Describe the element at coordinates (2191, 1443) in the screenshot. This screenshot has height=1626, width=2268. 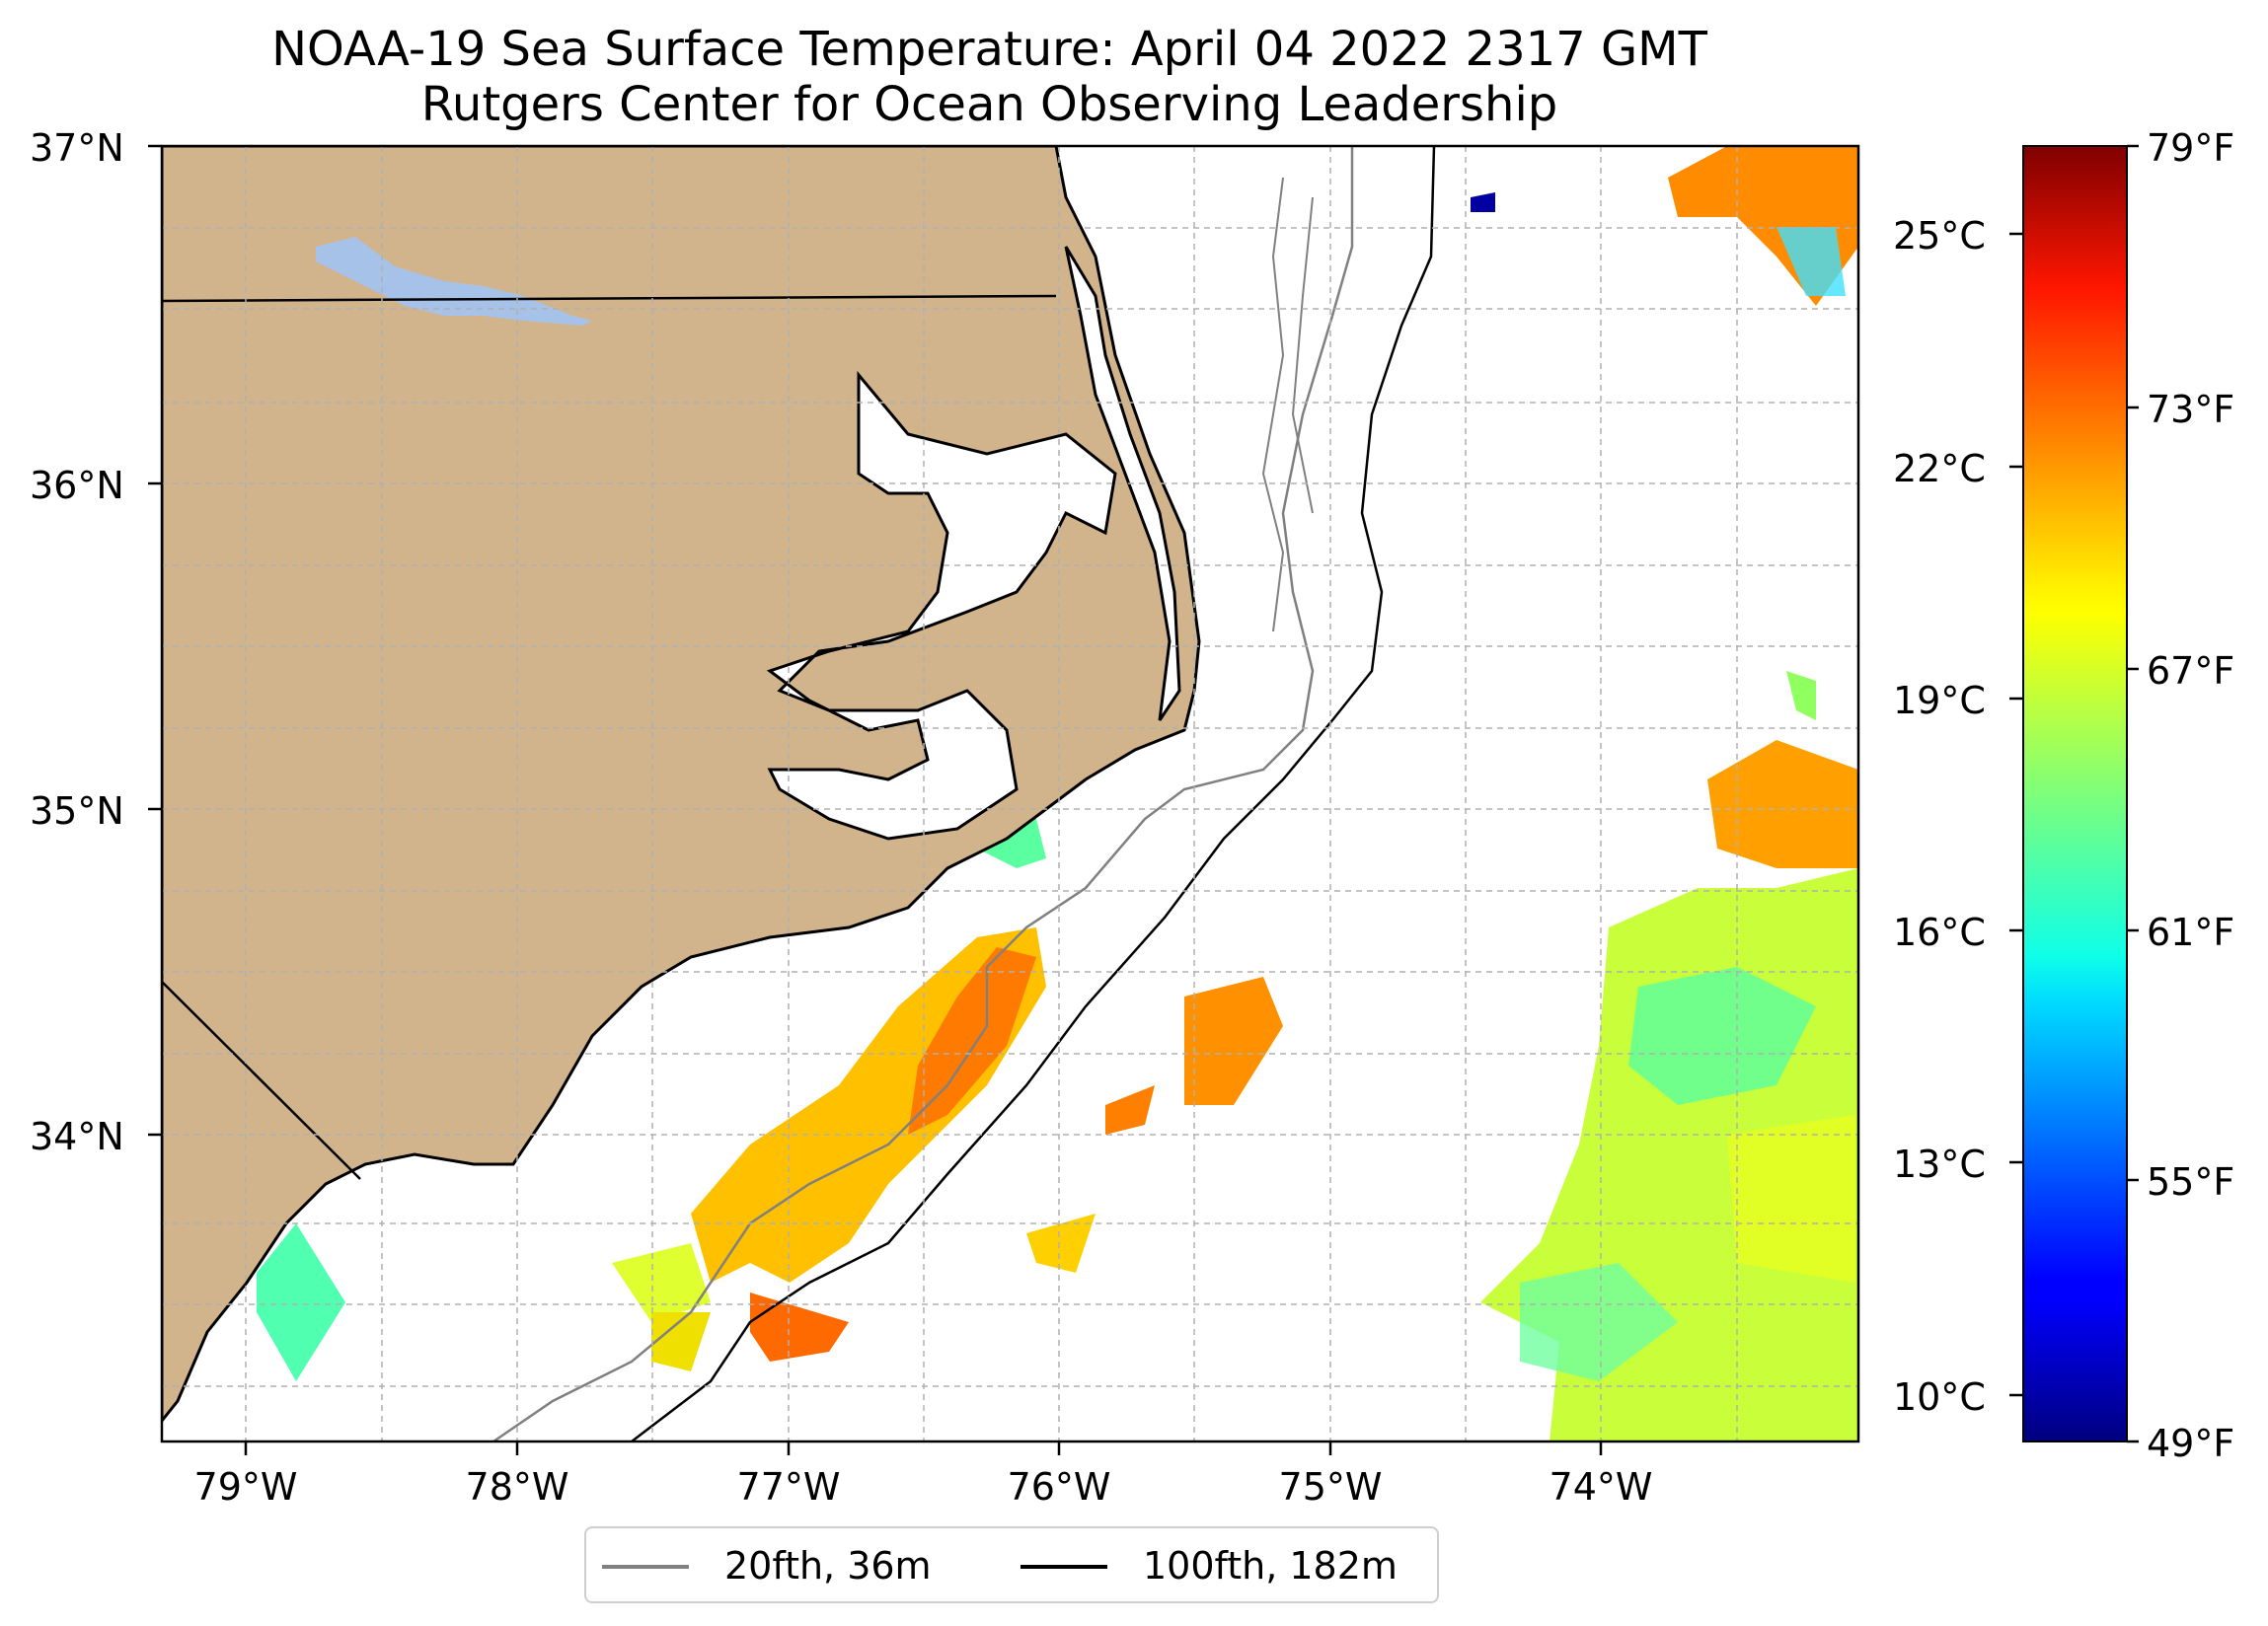
I see `colorbar-fahrenheit-label: 49°F` at that location.